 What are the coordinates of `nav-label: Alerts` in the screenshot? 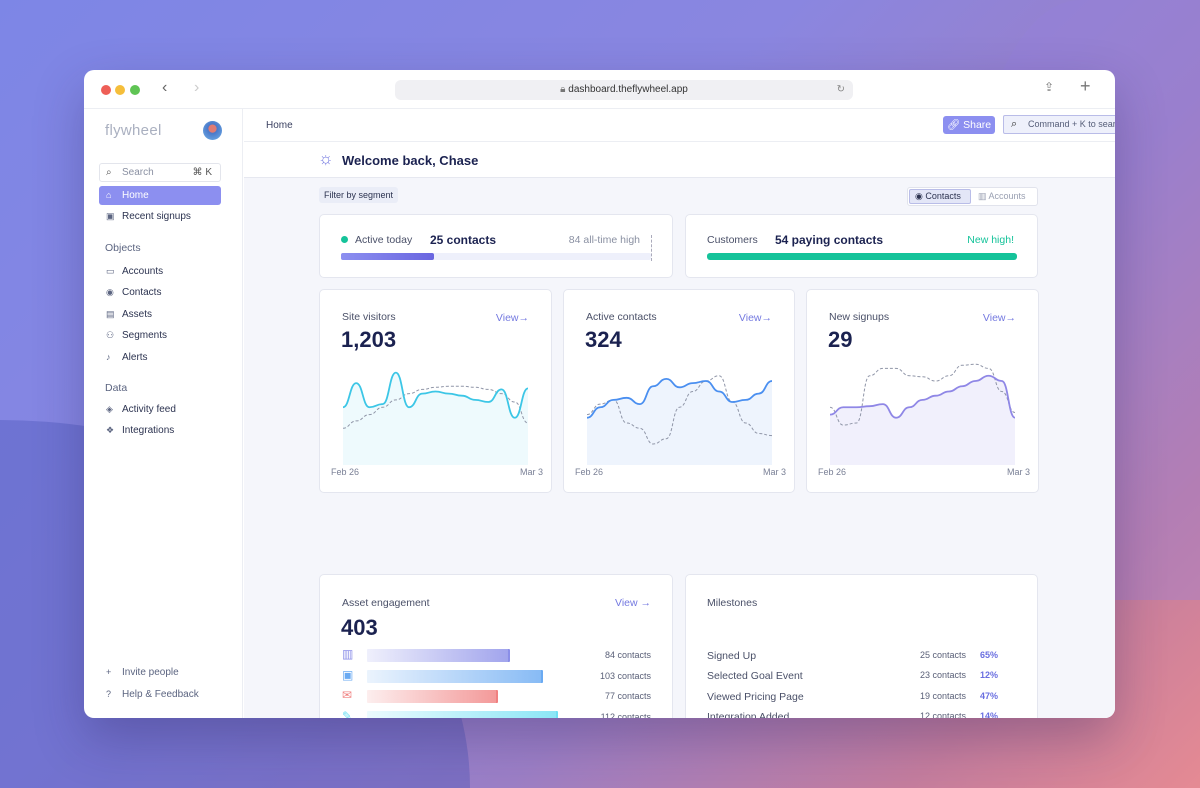 It's located at (135, 357).